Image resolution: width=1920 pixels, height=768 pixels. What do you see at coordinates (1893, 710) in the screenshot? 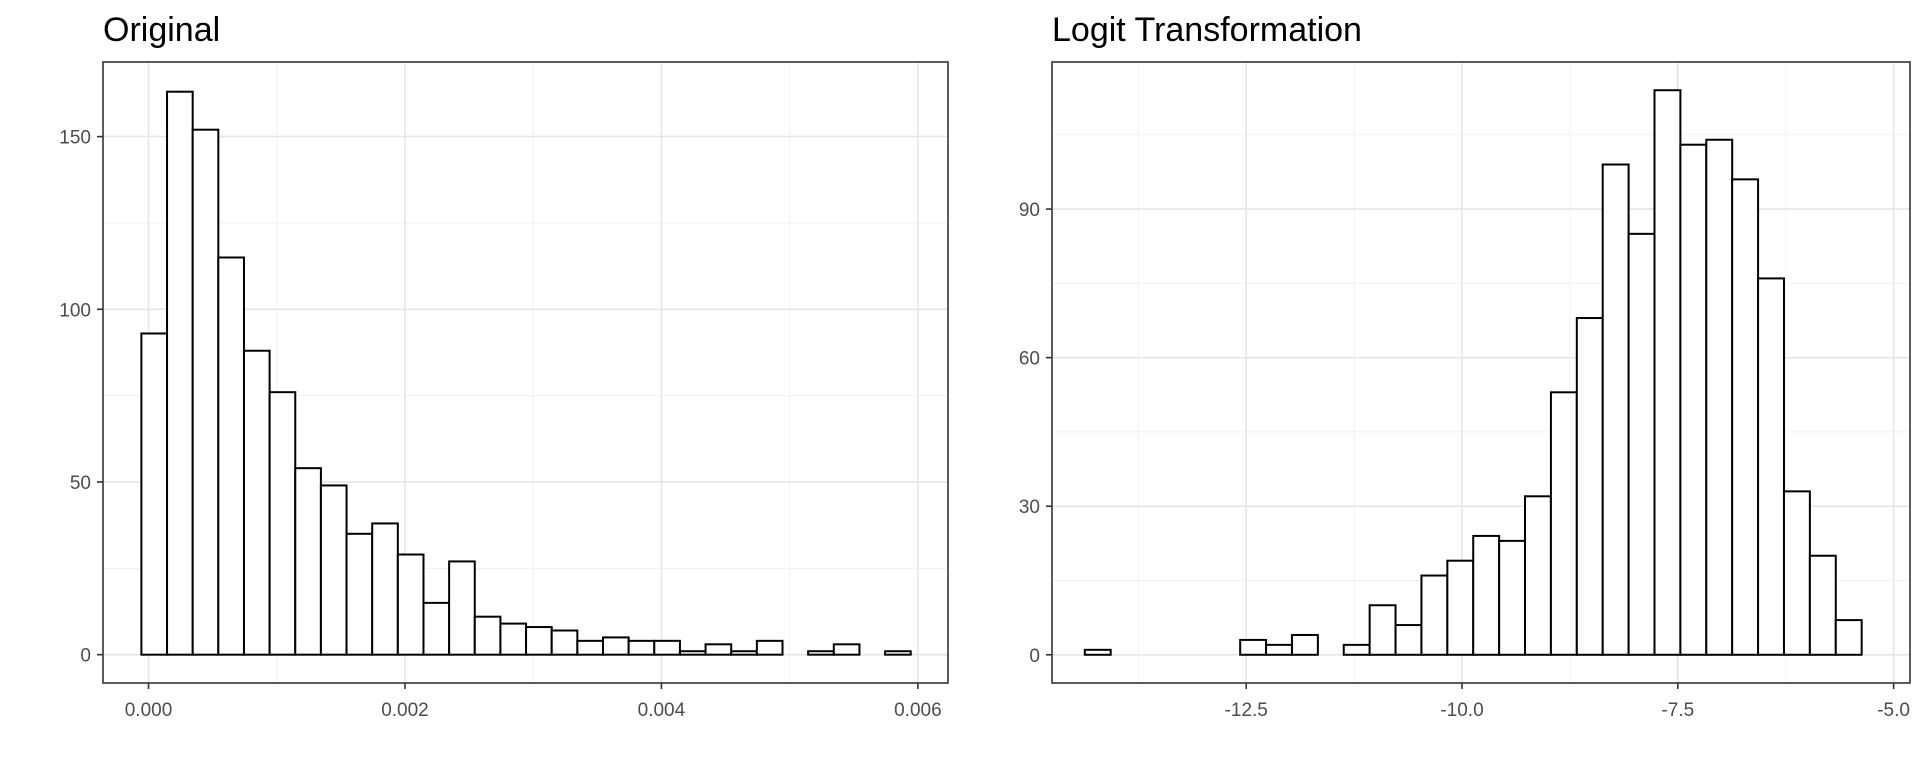
I see `x-tick-label: -5.0` at bounding box center [1893, 710].